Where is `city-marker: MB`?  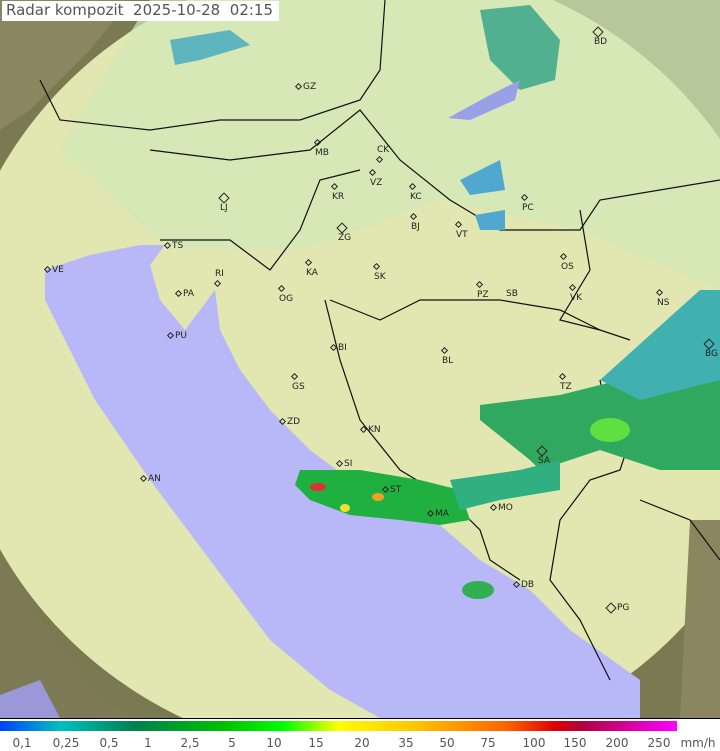
city-marker: MB is located at coordinates (321, 148).